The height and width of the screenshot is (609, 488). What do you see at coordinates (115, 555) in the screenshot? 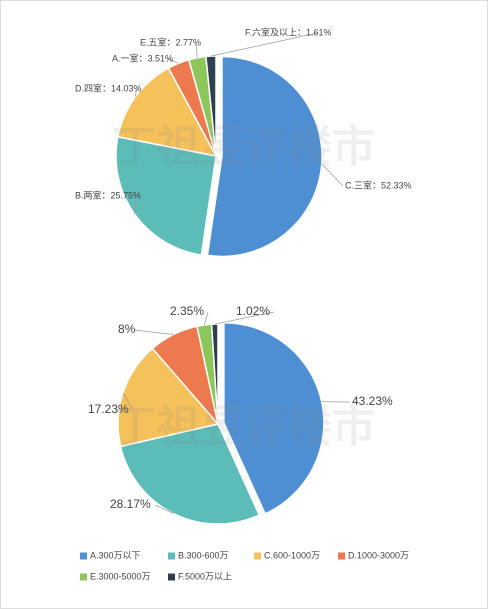
I see `legend-label: A.300万以下` at bounding box center [115, 555].